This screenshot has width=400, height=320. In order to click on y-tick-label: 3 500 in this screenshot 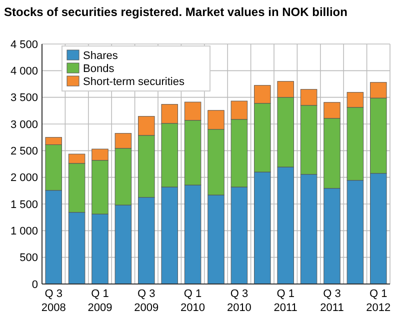, I will do `click(24, 98)`.